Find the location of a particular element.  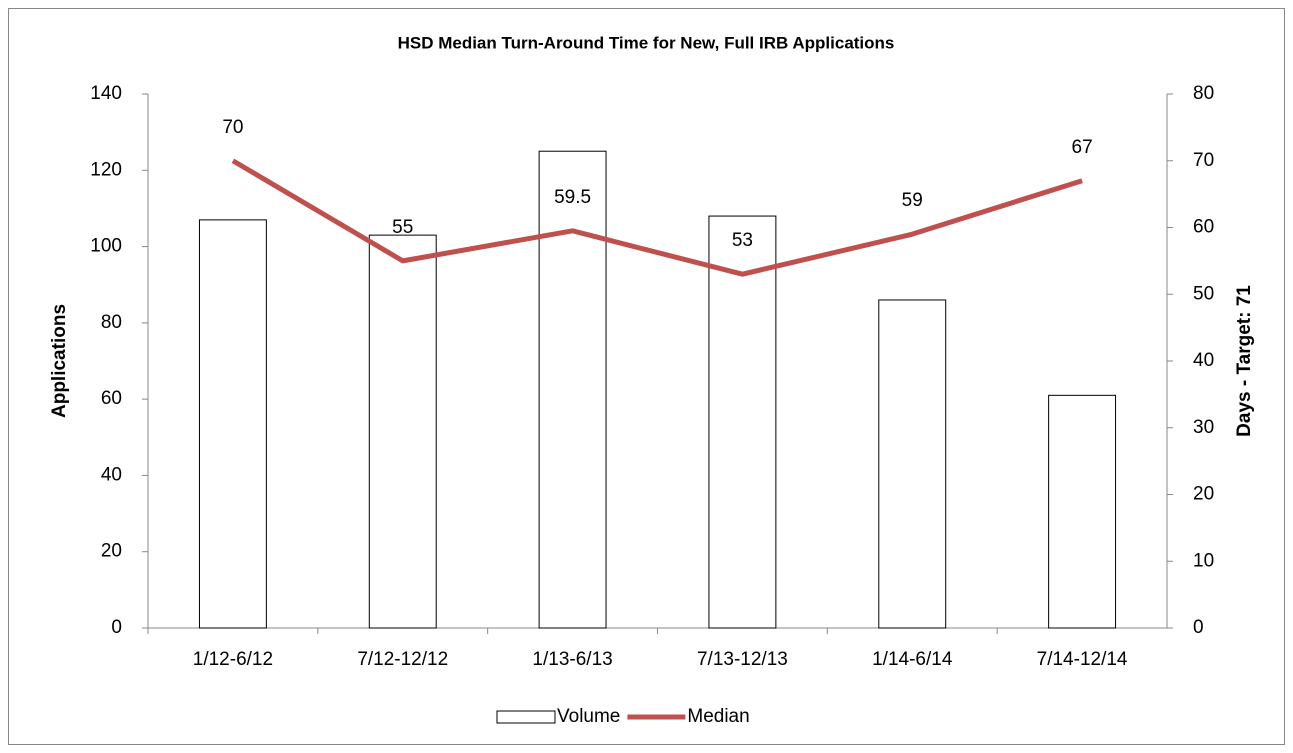

y2-axis-title: Days - Target: 71 is located at coordinates (1244, 361).